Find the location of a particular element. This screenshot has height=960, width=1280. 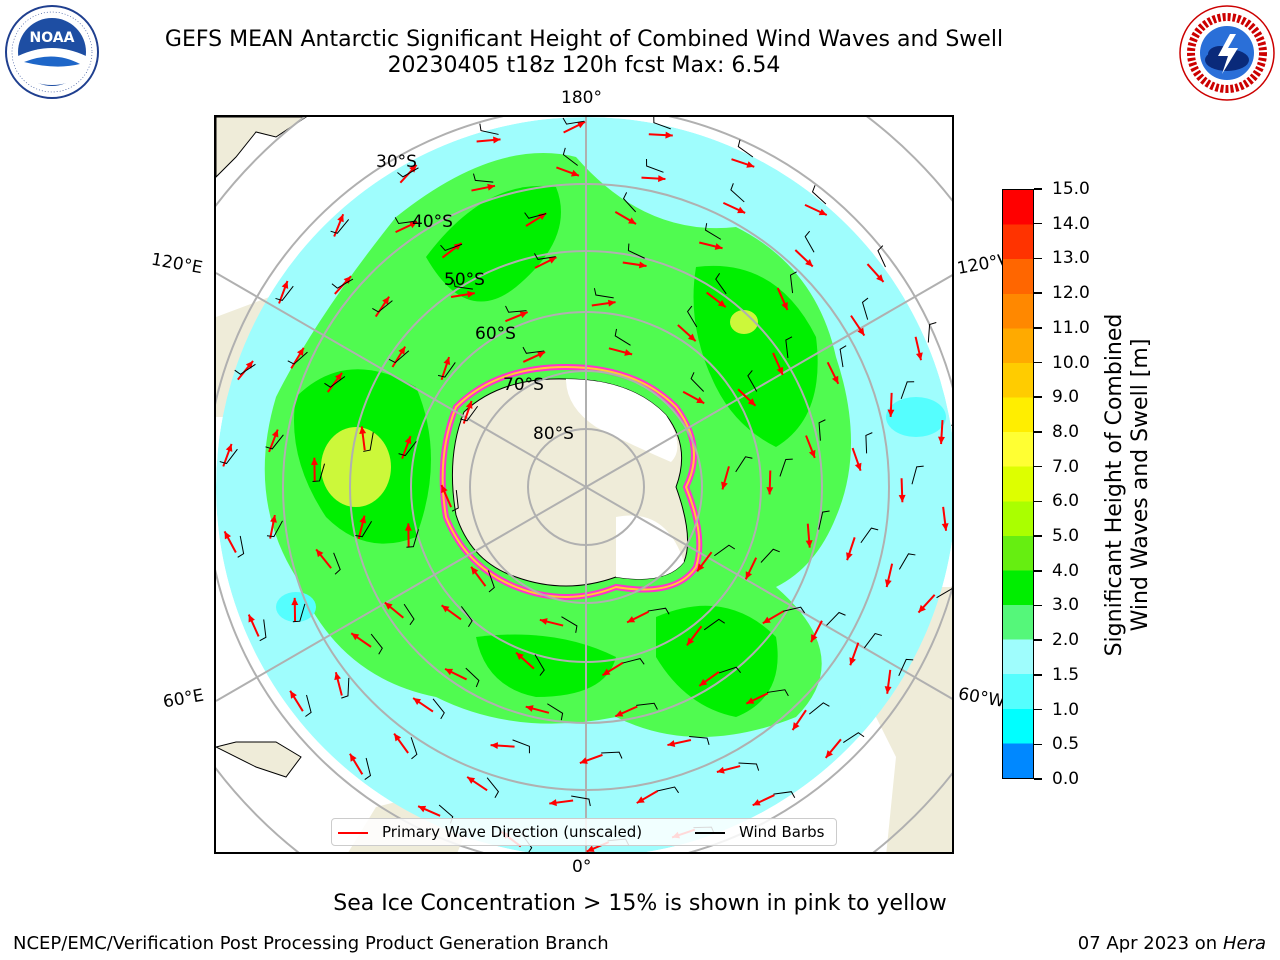

colorbar-tick-label: 8.0 is located at coordinates (1066, 431).